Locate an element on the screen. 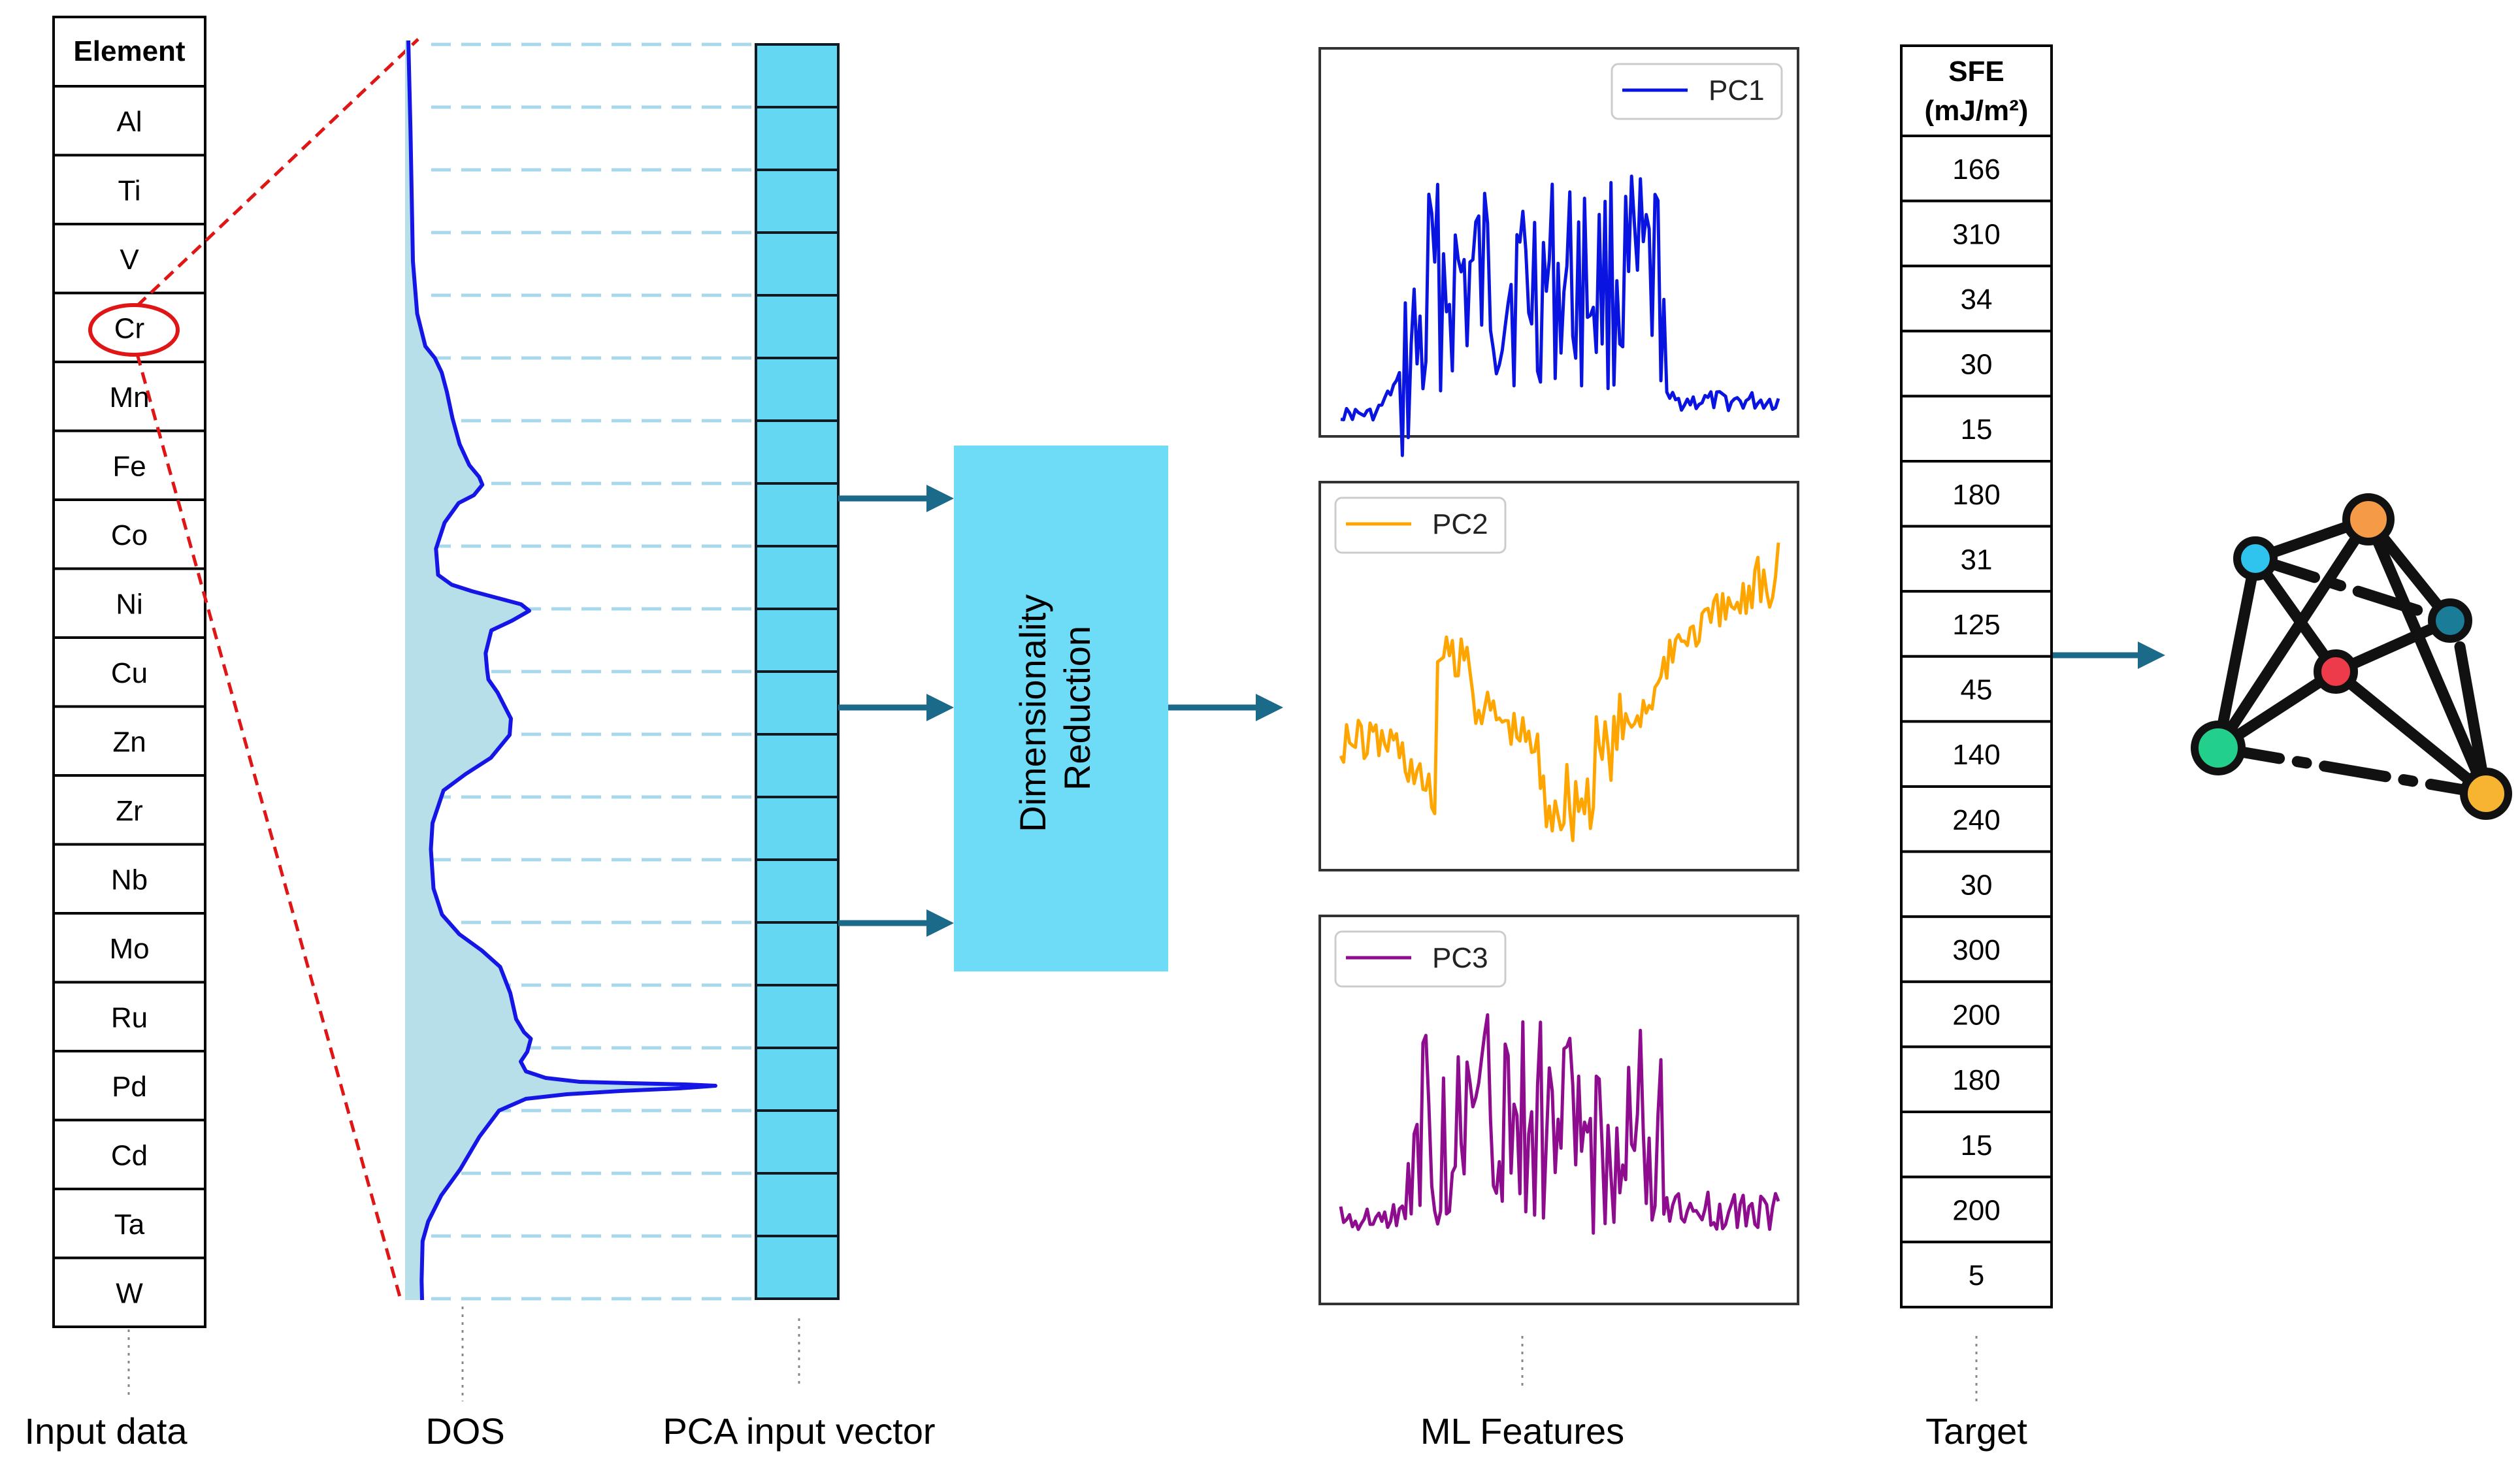 The image size is (2520, 1464). element-header-cell is located at coordinates (129, 52).